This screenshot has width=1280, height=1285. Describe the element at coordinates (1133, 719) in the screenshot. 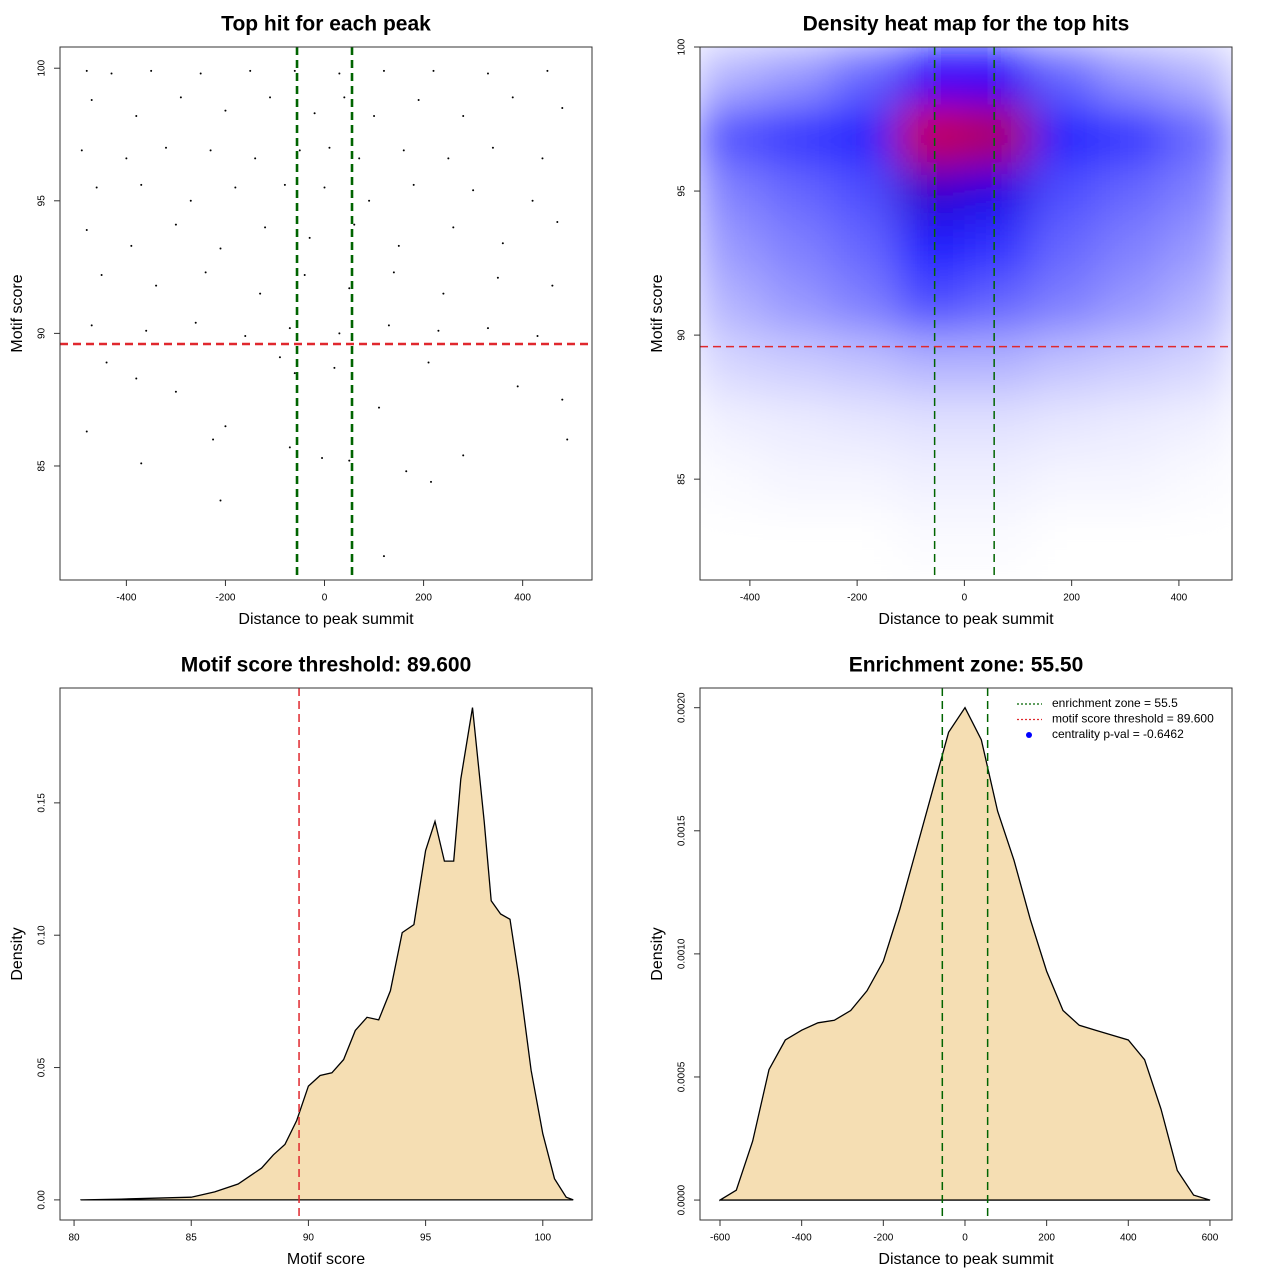

I see `legend-label: motif score threshold = 89.600` at that location.